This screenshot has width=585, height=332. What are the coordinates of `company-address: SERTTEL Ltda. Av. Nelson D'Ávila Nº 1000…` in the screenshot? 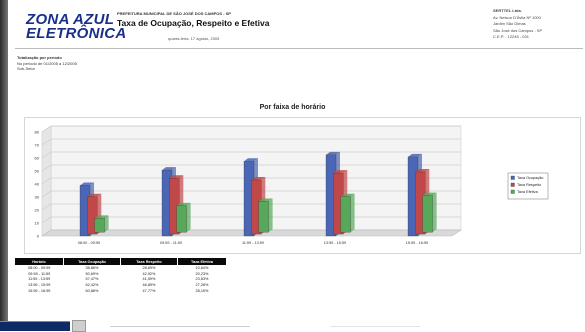 It's located at (538, 24).